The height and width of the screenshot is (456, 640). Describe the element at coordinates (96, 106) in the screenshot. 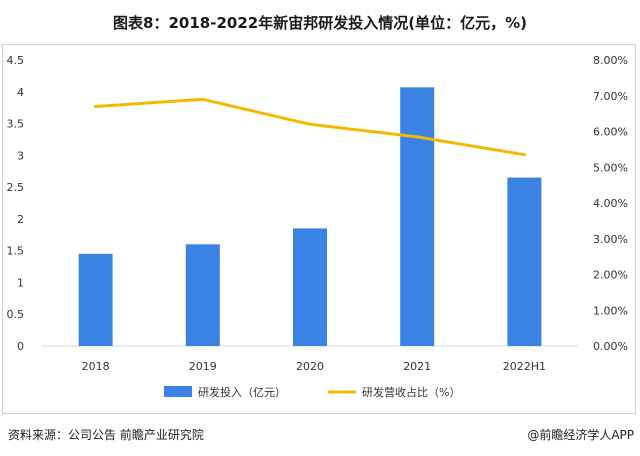

I see `line-point-2018` at that location.